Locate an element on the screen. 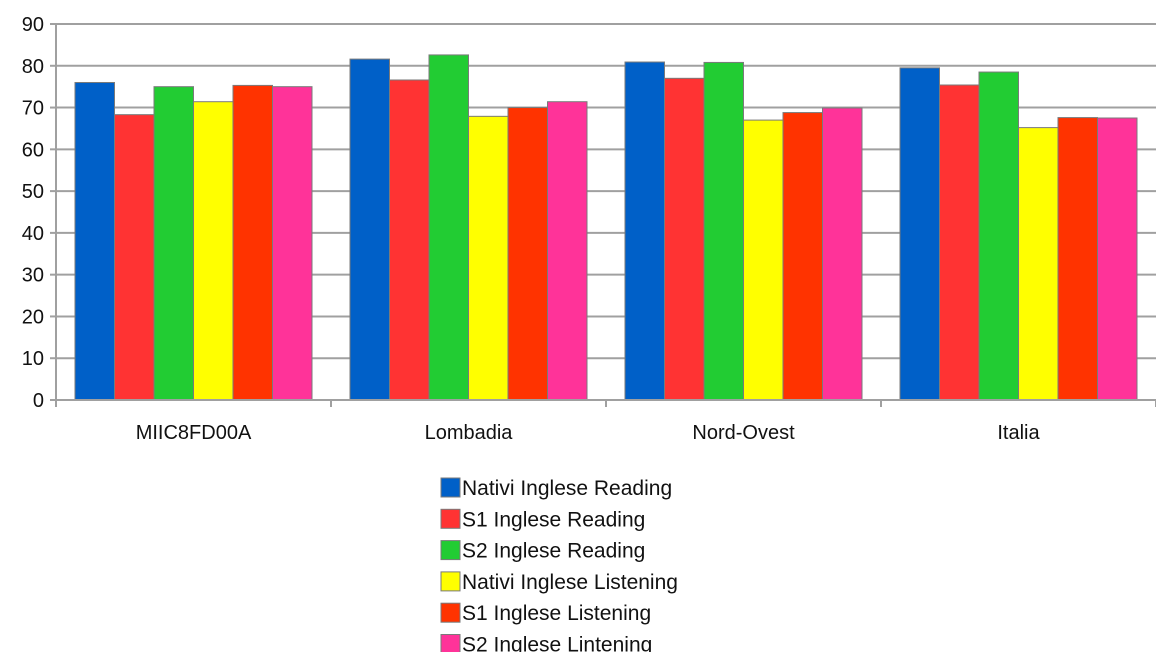 This screenshot has height=652, width=1156. legend-item: S2 Inglese Lintening is located at coordinates (546, 643).